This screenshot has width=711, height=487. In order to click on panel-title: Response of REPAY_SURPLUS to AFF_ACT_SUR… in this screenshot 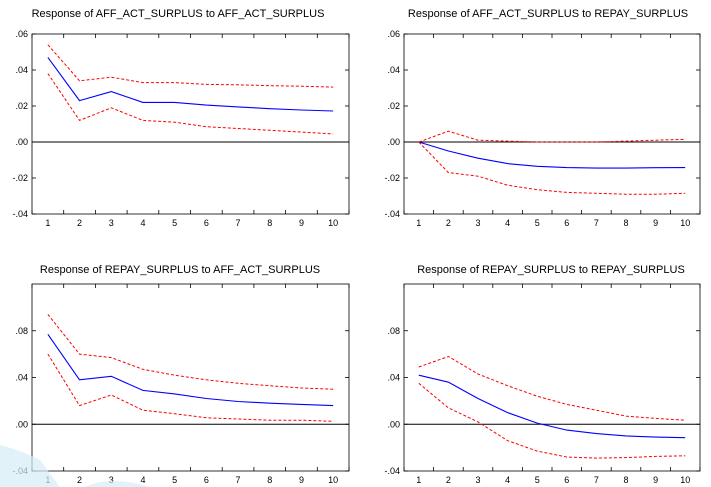, I will do `click(180, 270)`.